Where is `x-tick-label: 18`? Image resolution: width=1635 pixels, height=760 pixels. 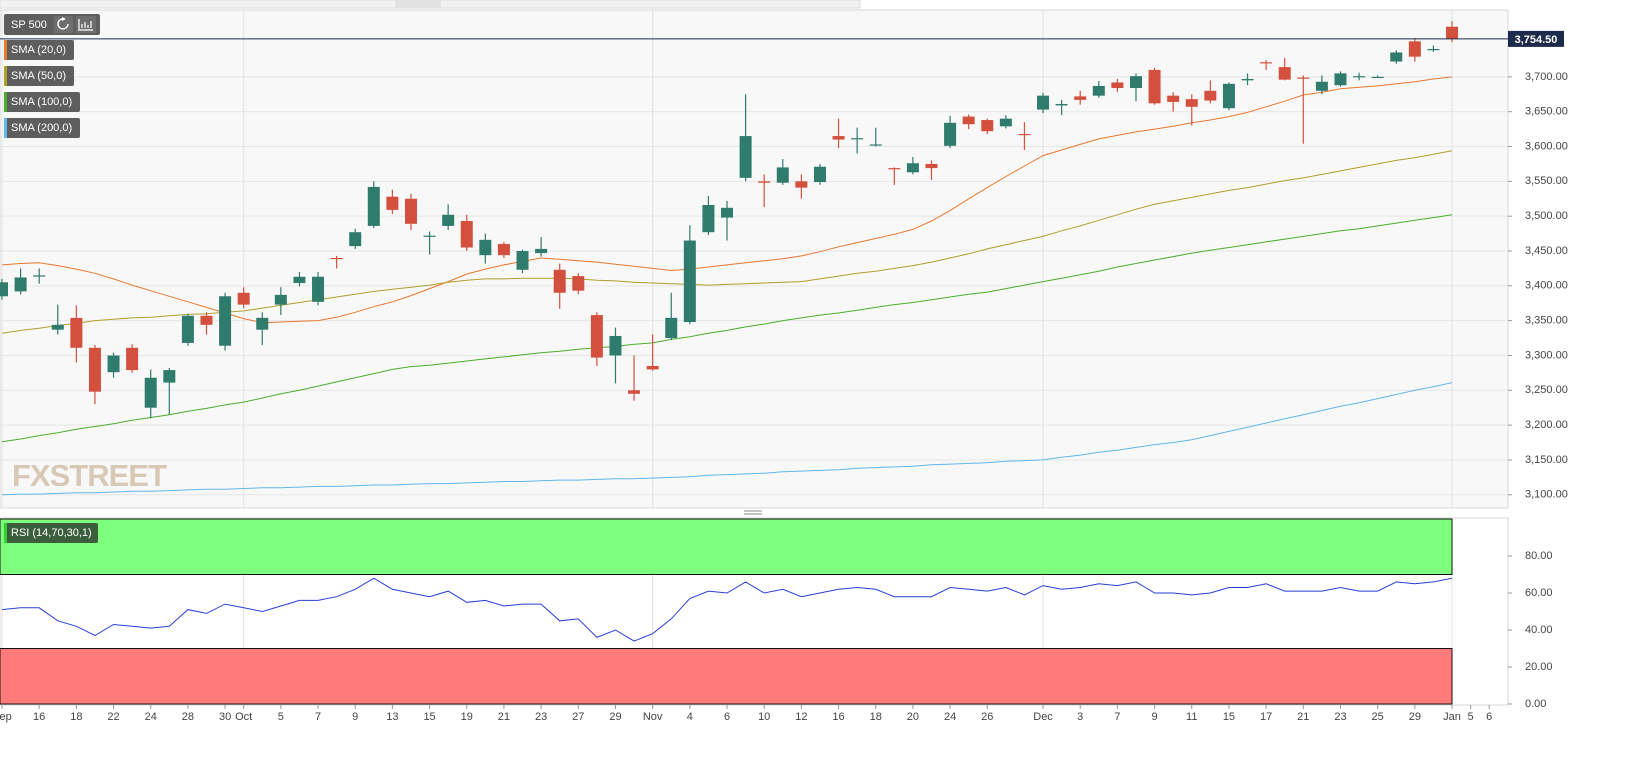
x-tick-label: 18 is located at coordinates (76, 717).